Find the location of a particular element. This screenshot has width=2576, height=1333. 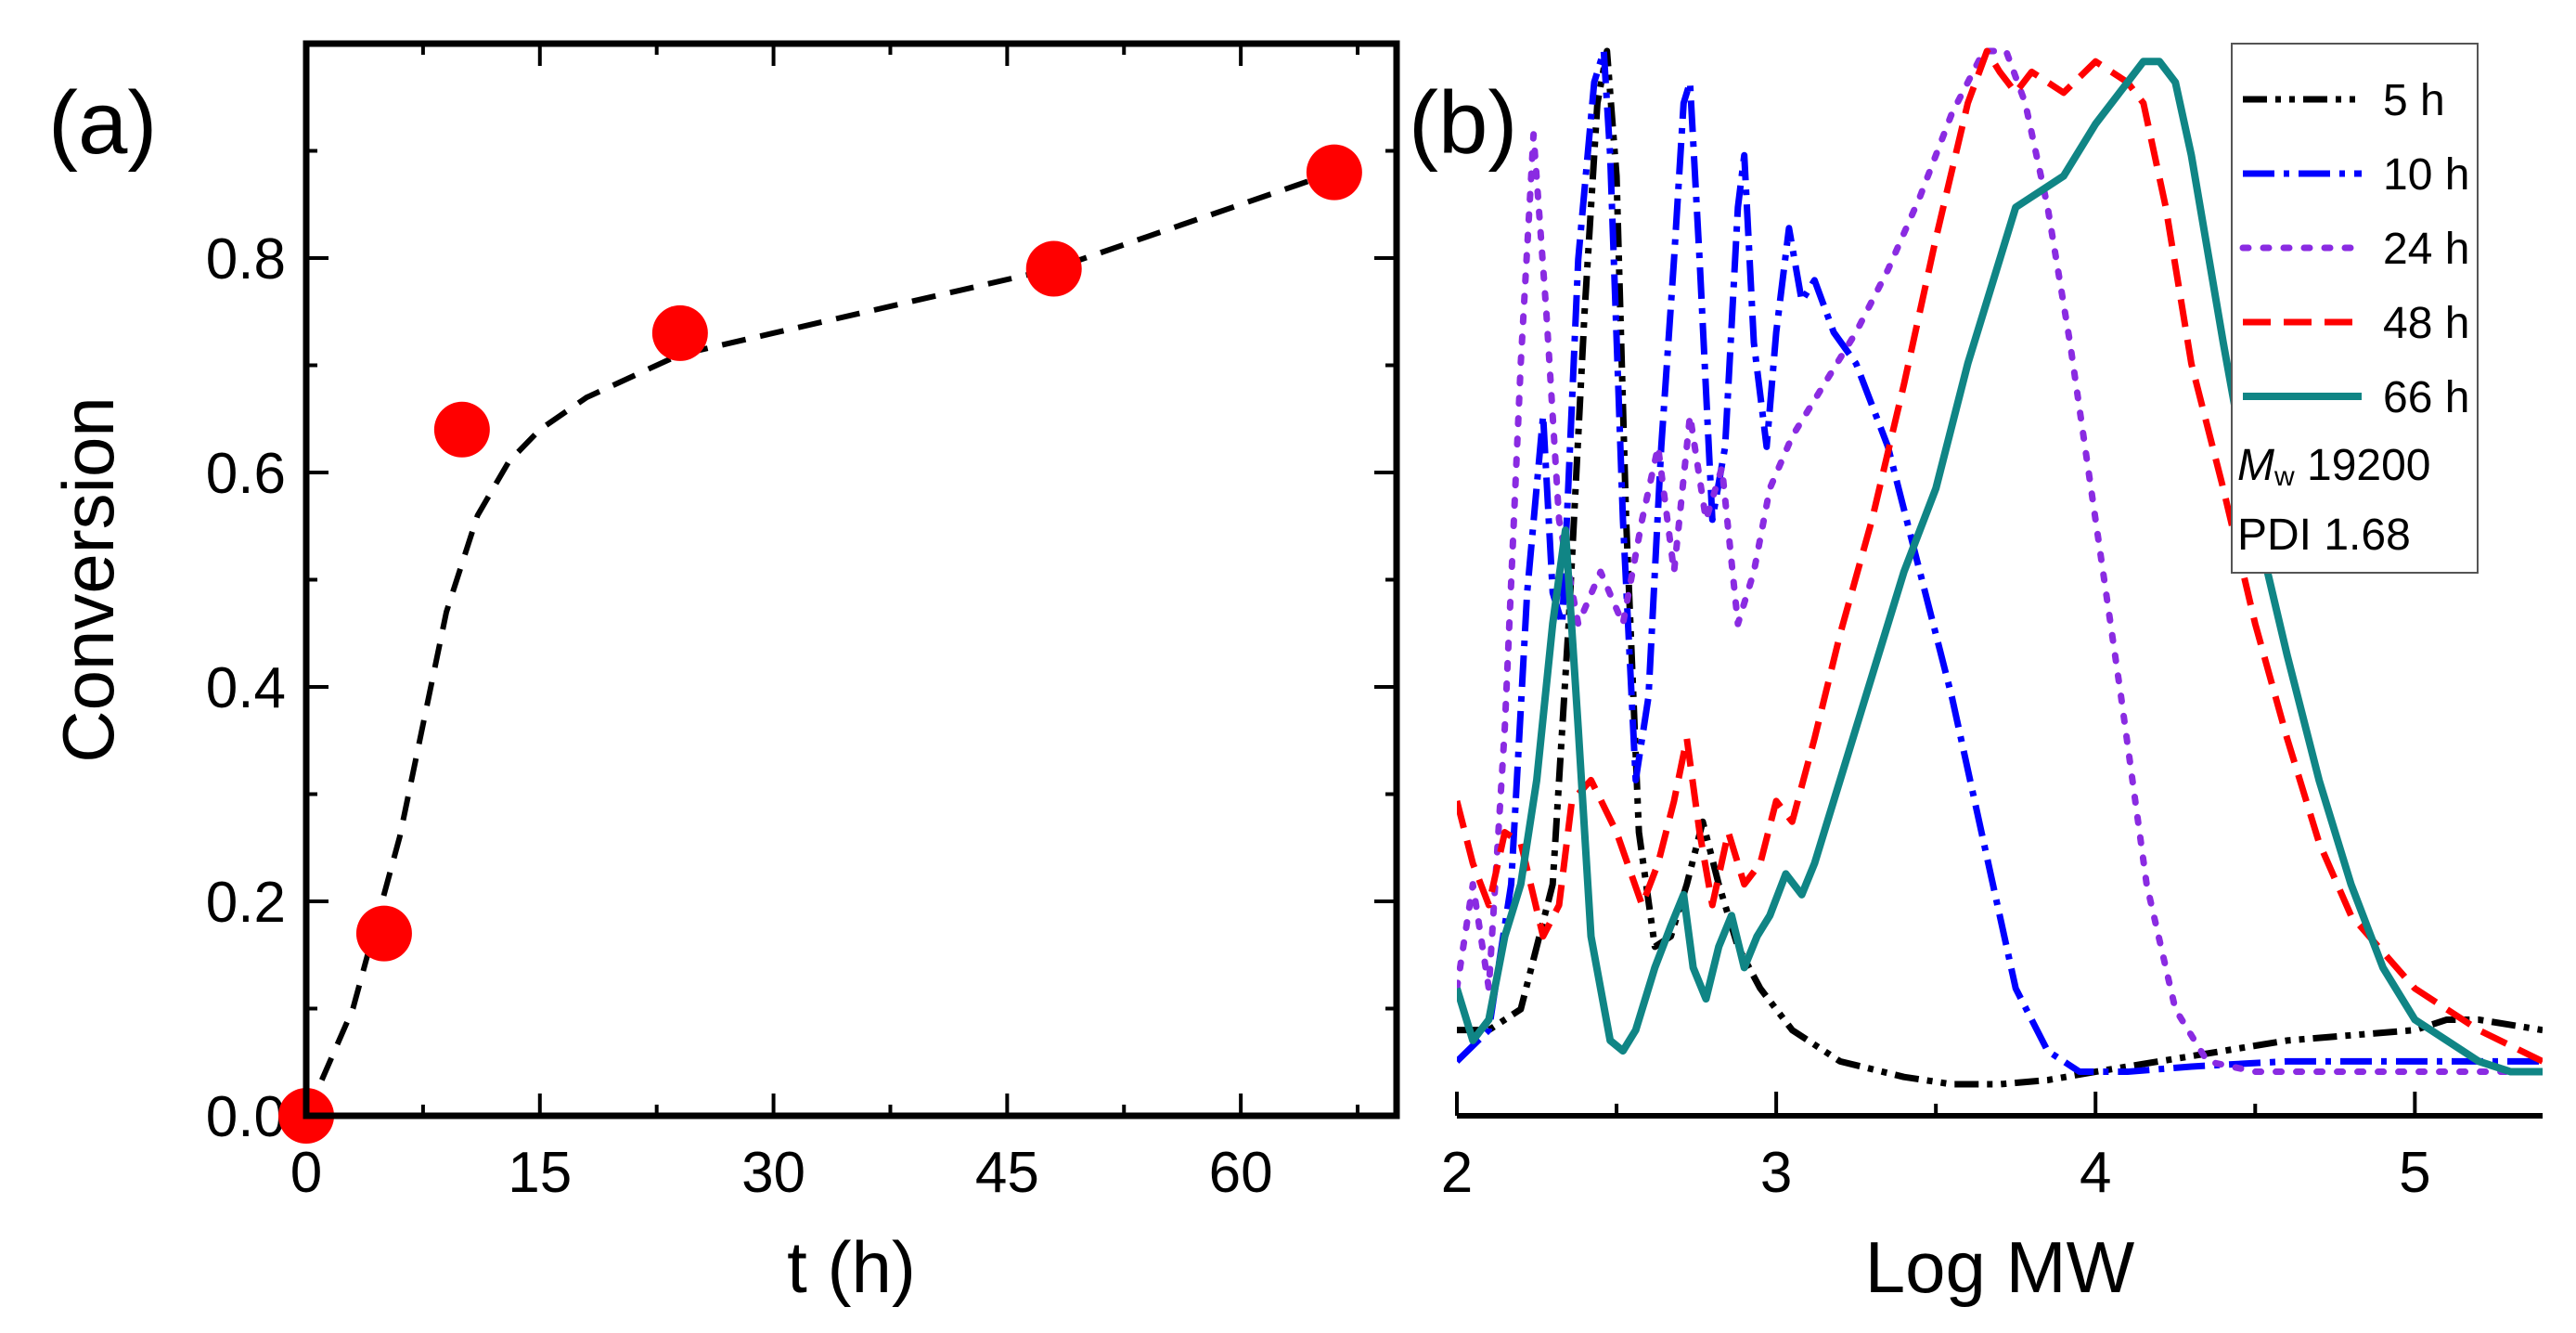

x-tick-label: 2 is located at coordinates (1457, 1173).